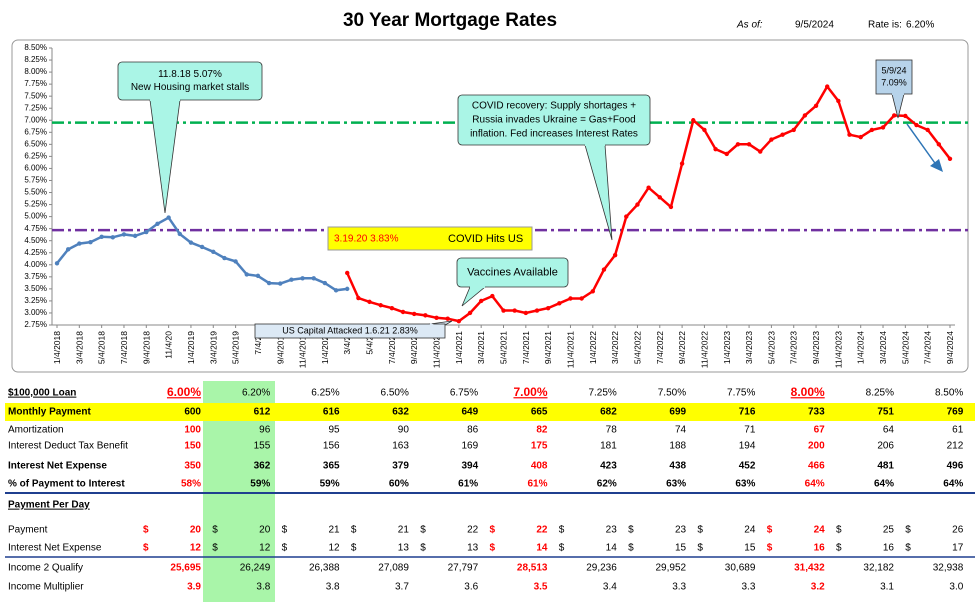 The height and width of the screenshot is (602, 980). I want to click on annotation: Vaccines Available, so click(512, 282).